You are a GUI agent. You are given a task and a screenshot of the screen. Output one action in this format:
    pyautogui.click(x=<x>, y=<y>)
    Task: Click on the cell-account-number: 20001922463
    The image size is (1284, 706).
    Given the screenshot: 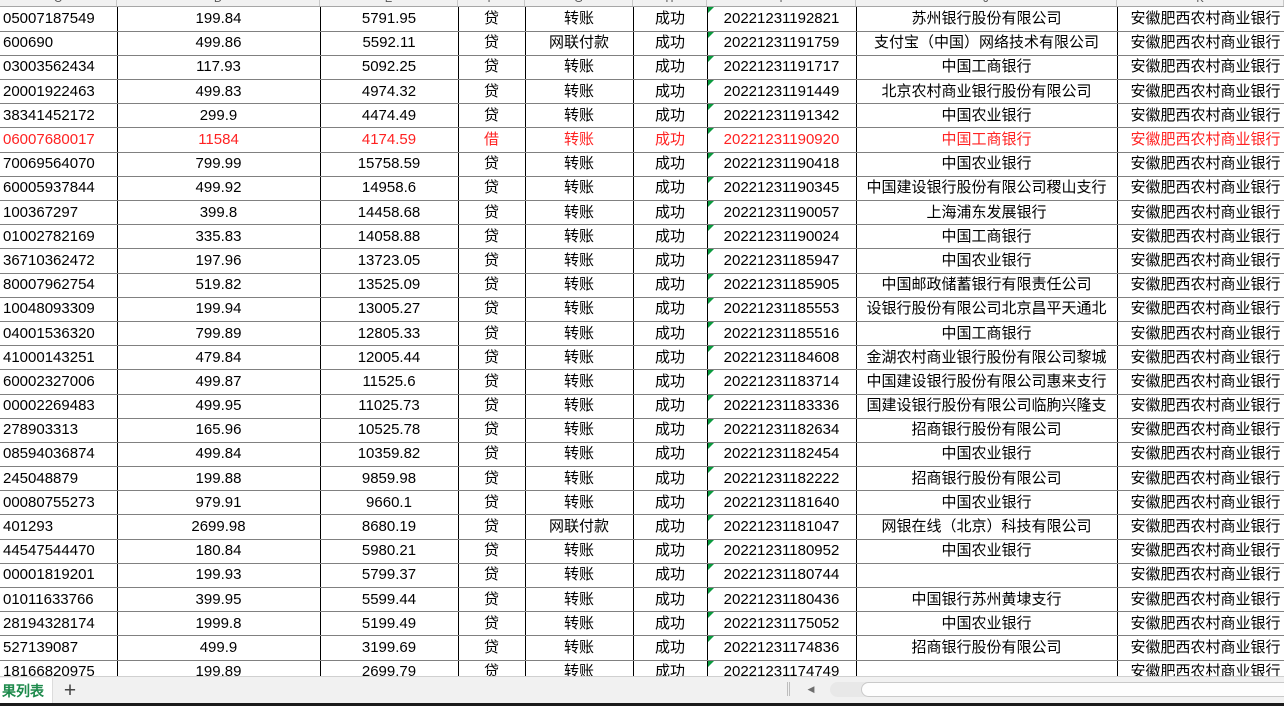 What is the action you would take?
    pyautogui.click(x=59, y=92)
    